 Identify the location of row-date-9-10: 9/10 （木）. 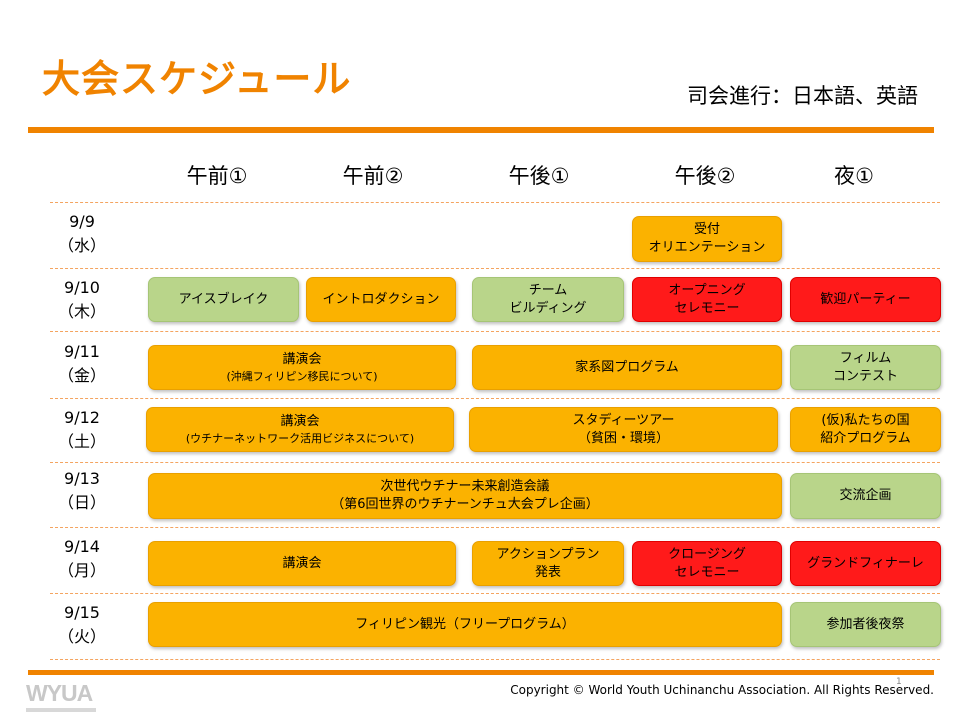
(82, 300).